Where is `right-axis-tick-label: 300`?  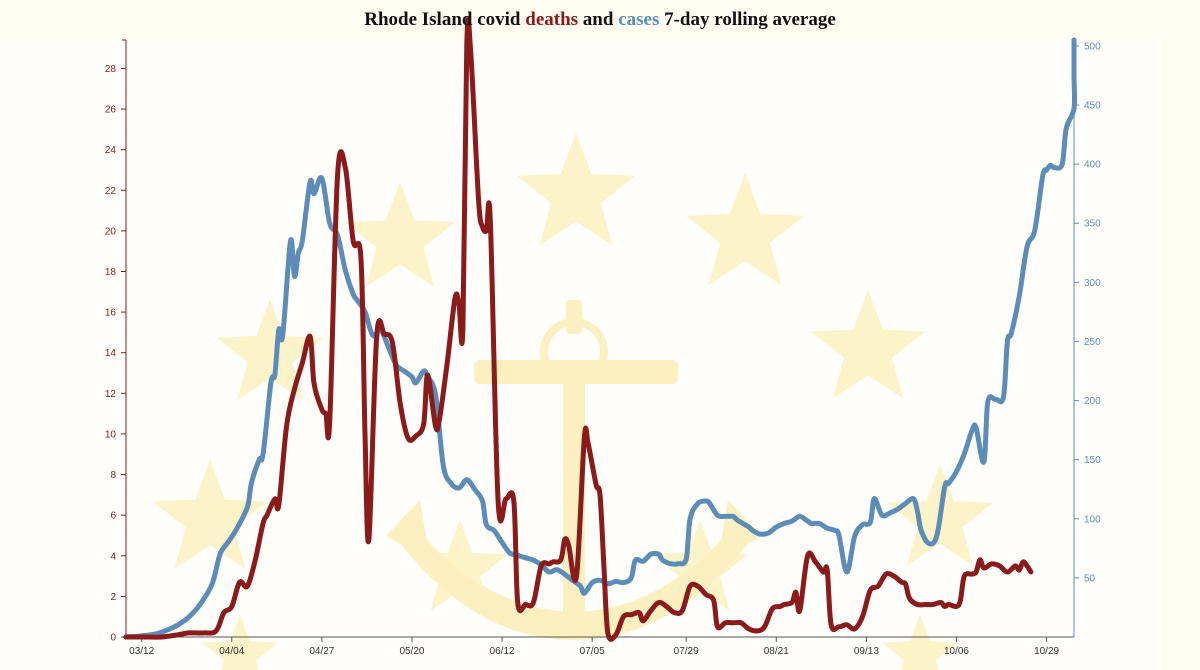
right-axis-tick-label: 300 is located at coordinates (1092, 283).